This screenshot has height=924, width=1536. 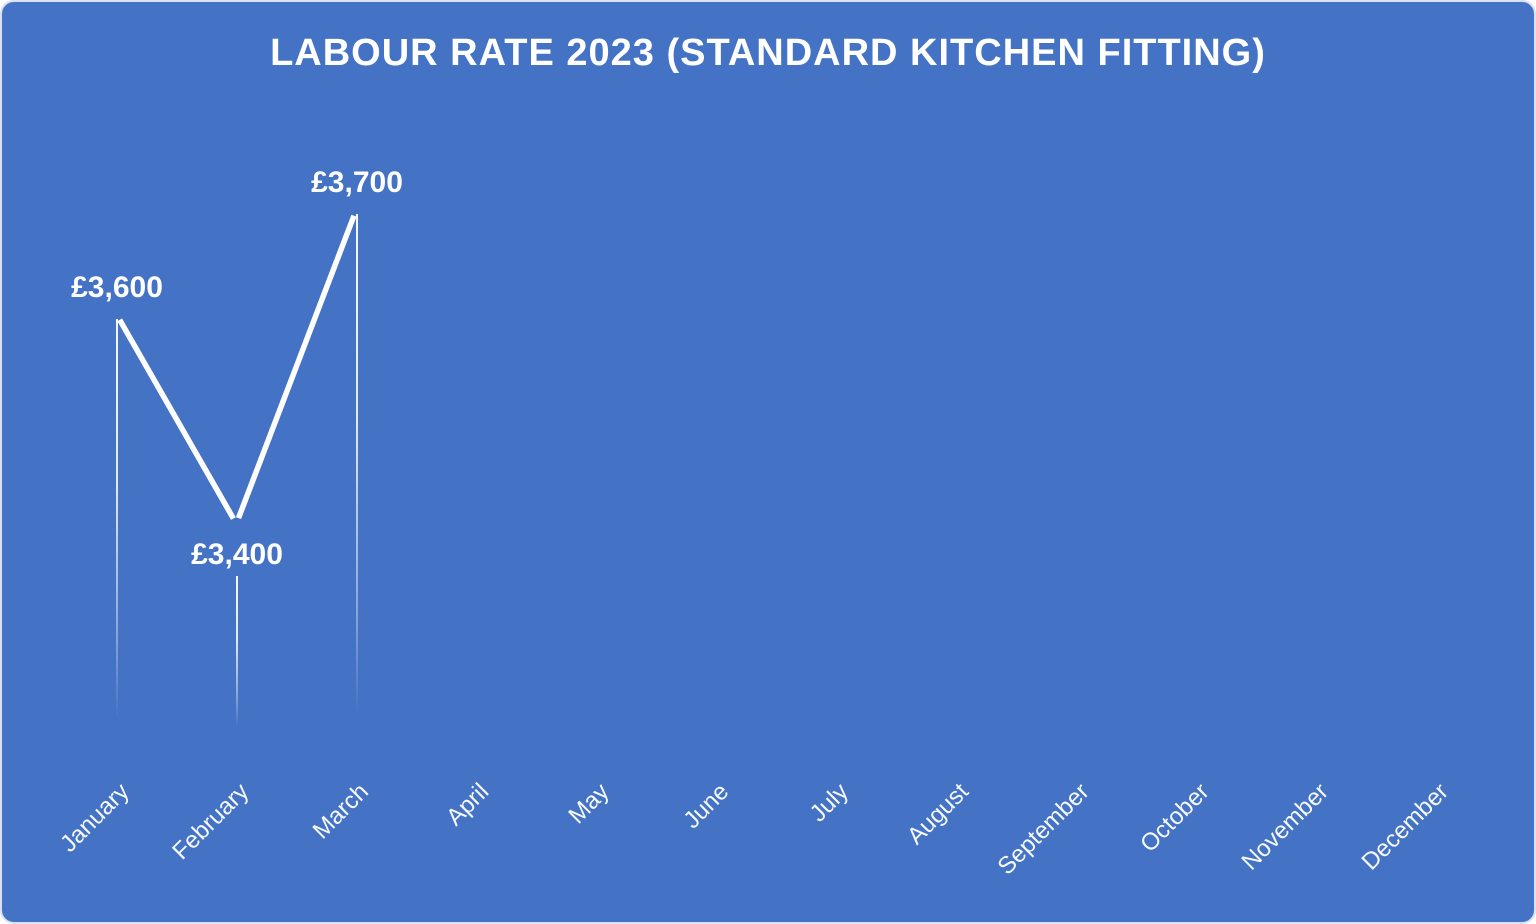 I want to click on x-axis-label: June, so click(x=706, y=806).